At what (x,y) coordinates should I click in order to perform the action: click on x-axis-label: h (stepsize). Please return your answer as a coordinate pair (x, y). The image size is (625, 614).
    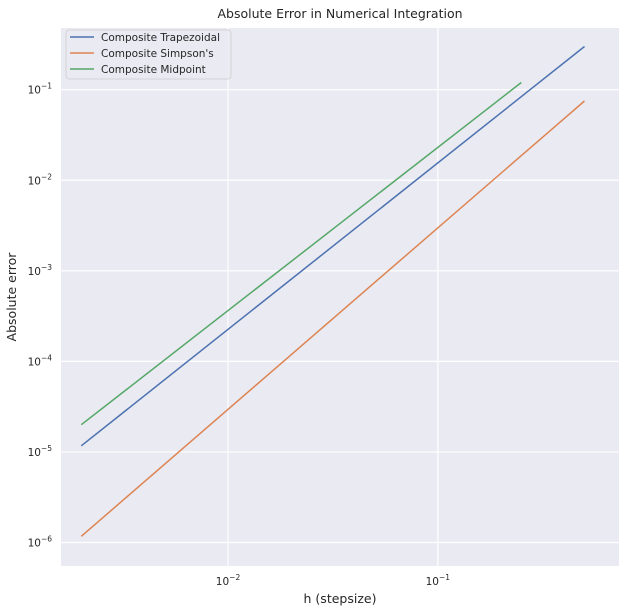
    Looking at the image, I should click on (340, 598).